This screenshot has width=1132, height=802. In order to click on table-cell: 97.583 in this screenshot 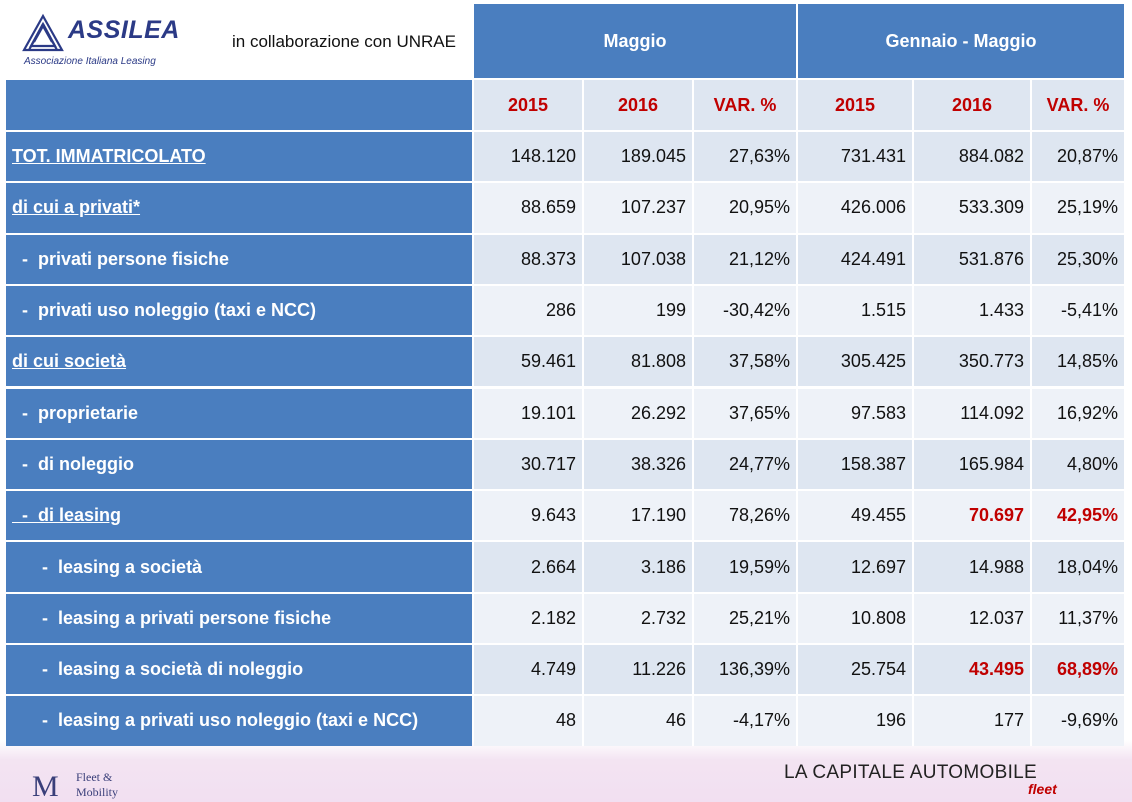, I will do `click(856, 413)`.